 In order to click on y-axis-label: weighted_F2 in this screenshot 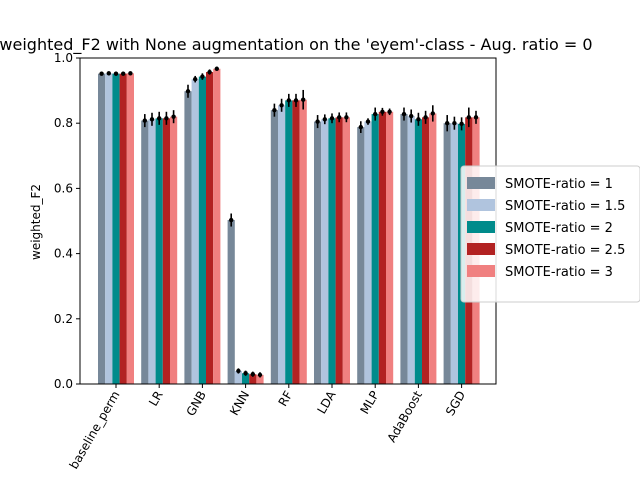, I will do `click(36, 222)`.